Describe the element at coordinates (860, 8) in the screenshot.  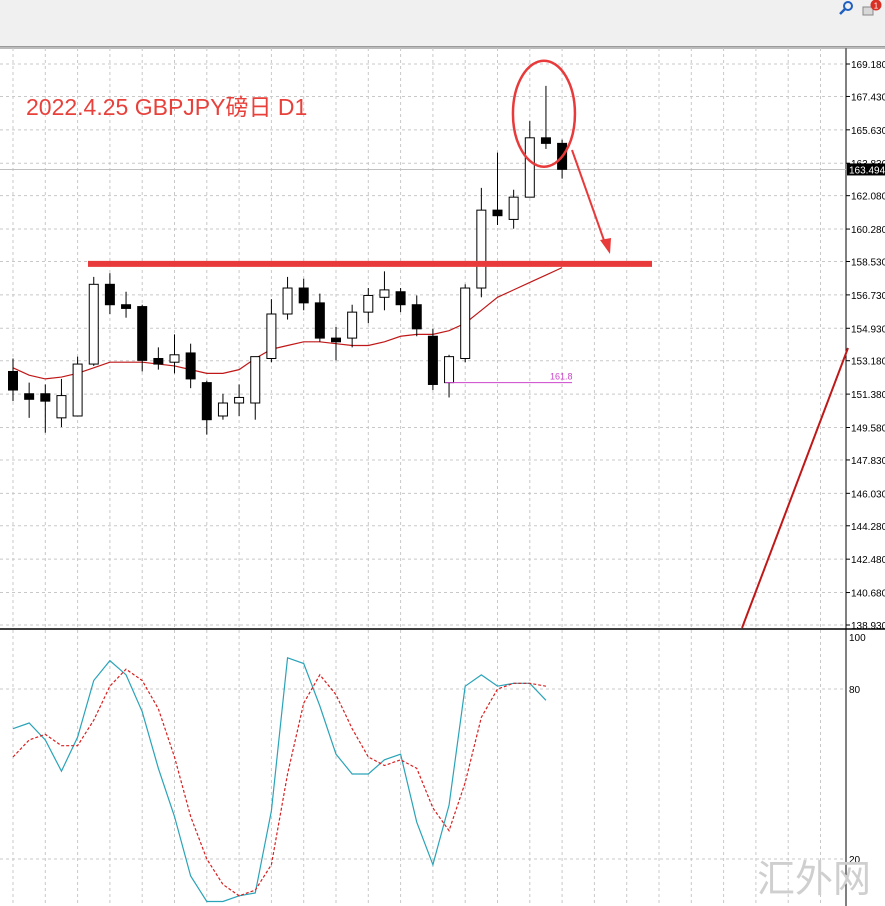
I see `toolbar-icons: 1` at that location.